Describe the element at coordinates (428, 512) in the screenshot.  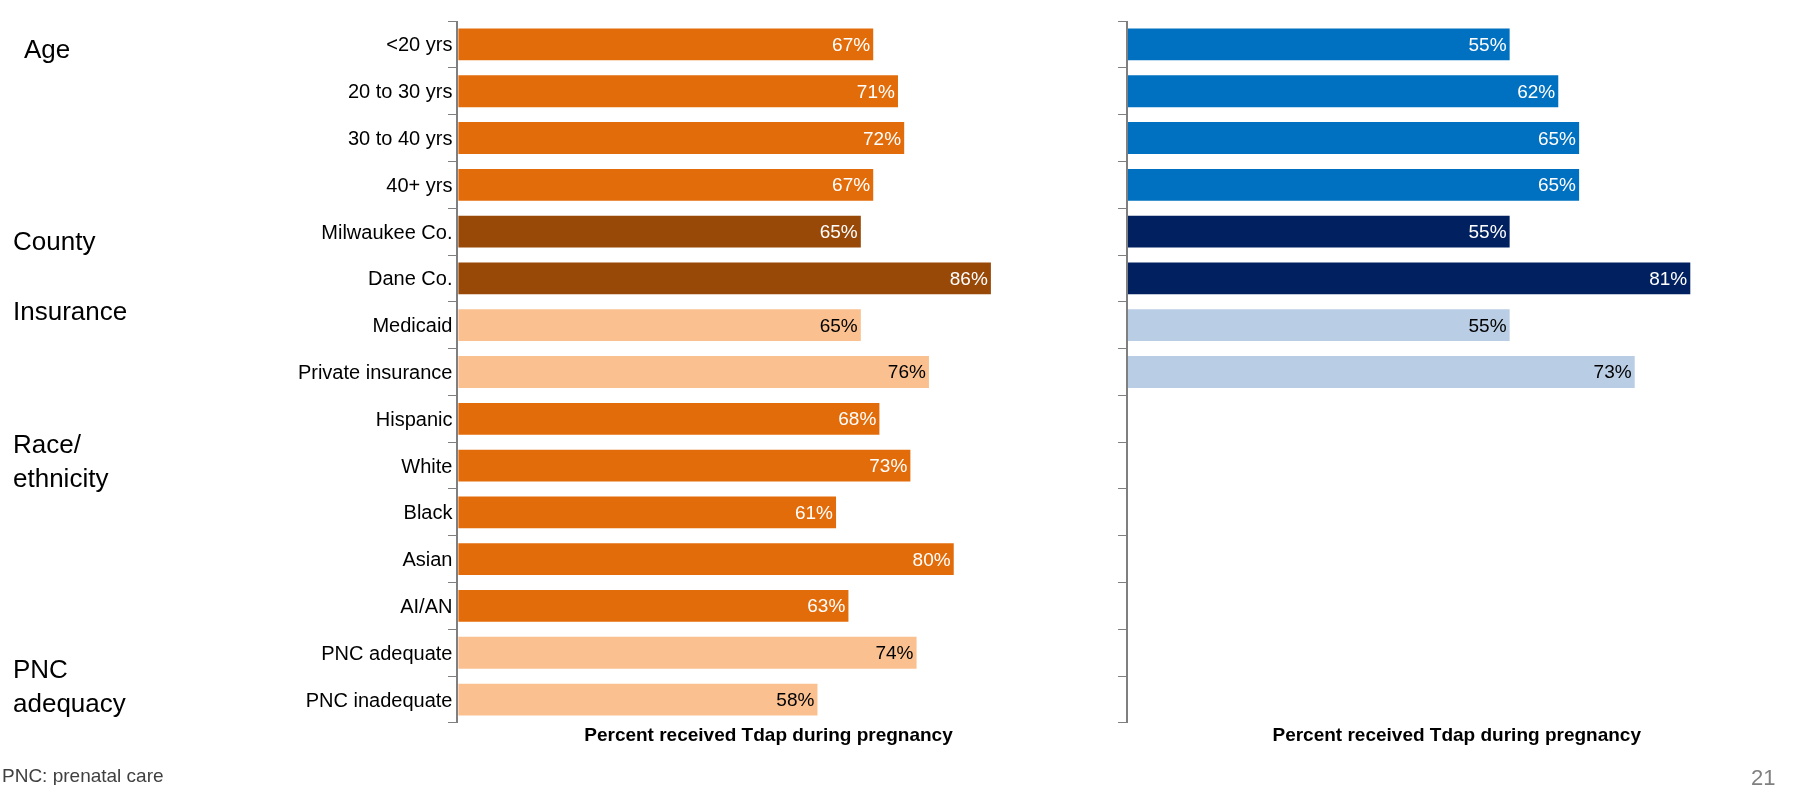
I see `y-tick-label: Black` at that location.